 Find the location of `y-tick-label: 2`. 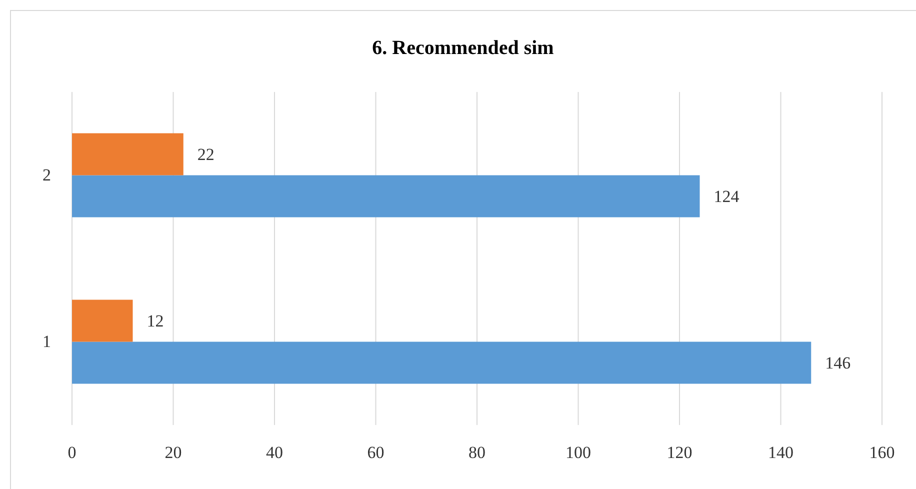

y-tick-label: 2 is located at coordinates (46, 175).